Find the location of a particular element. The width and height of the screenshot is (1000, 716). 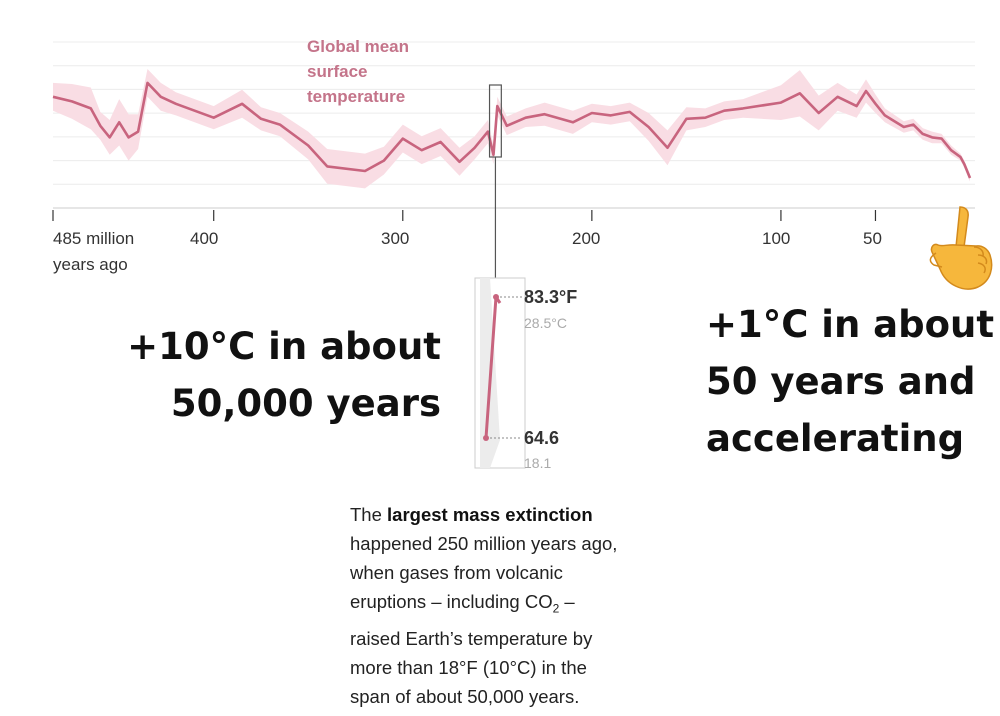

caption-bold-phrase: largest mass extinction is located at coordinates (490, 514).